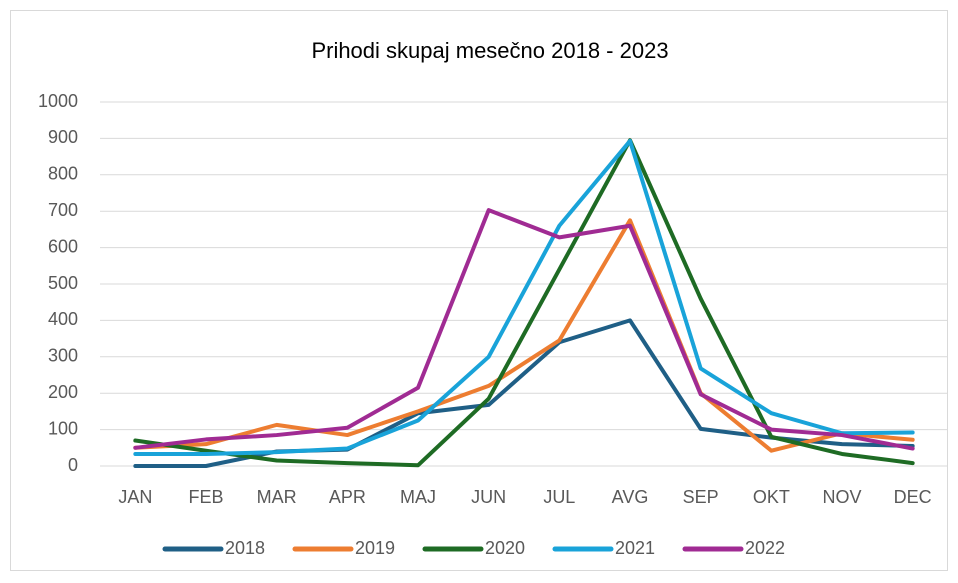 The height and width of the screenshot is (583, 958). I want to click on y-tick-label: 900, so click(63, 137).